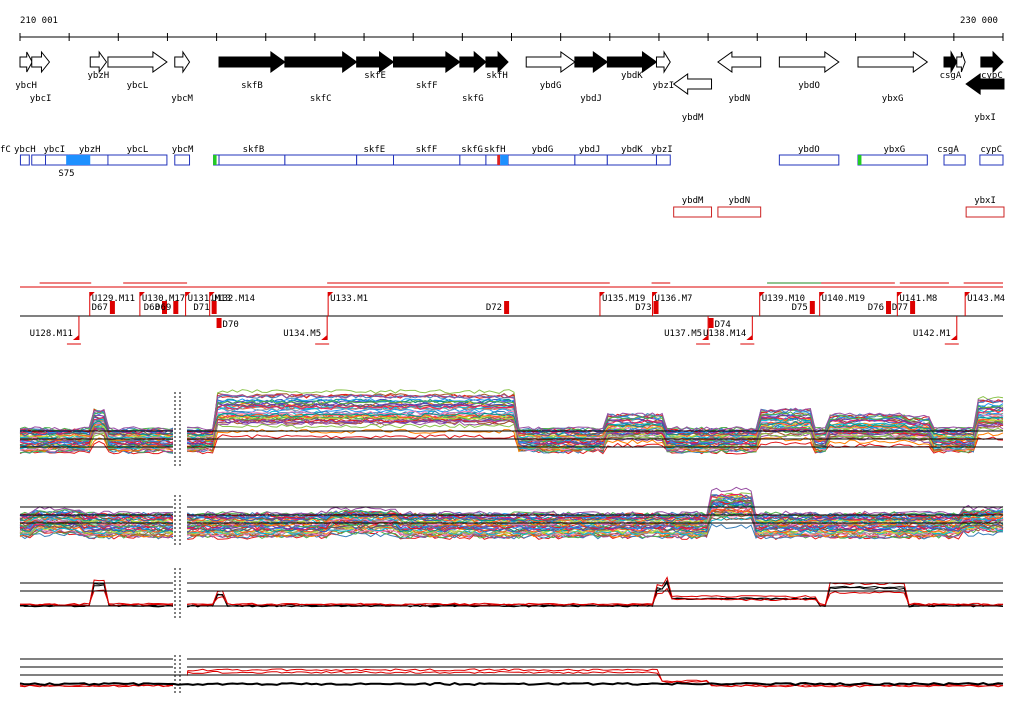 The image size is (1024, 718). What do you see at coordinates (495, 150) in the screenshot?
I see `annotation-label-skfh: skfH` at bounding box center [495, 150].